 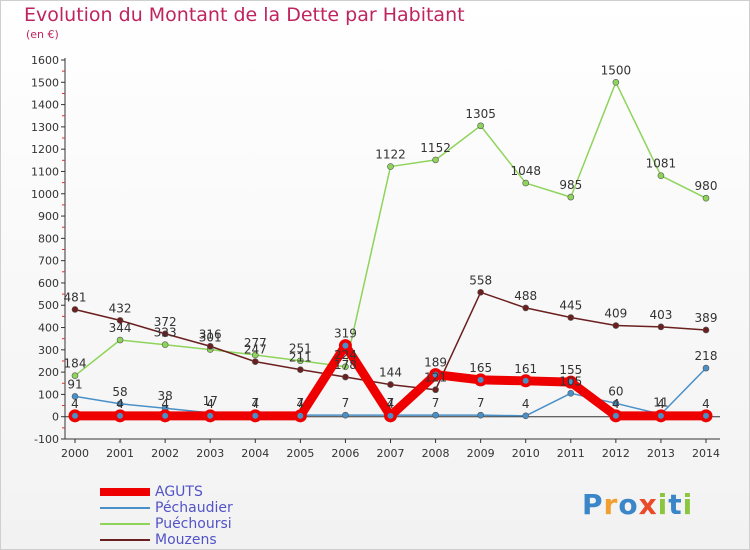 What do you see at coordinates (255, 343) in the screenshot?
I see `data-label-puechoursi: 277` at bounding box center [255, 343].